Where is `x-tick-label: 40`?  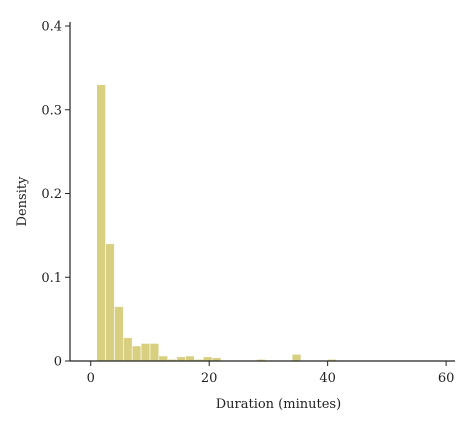
x-tick-label: 40 is located at coordinates (327, 378).